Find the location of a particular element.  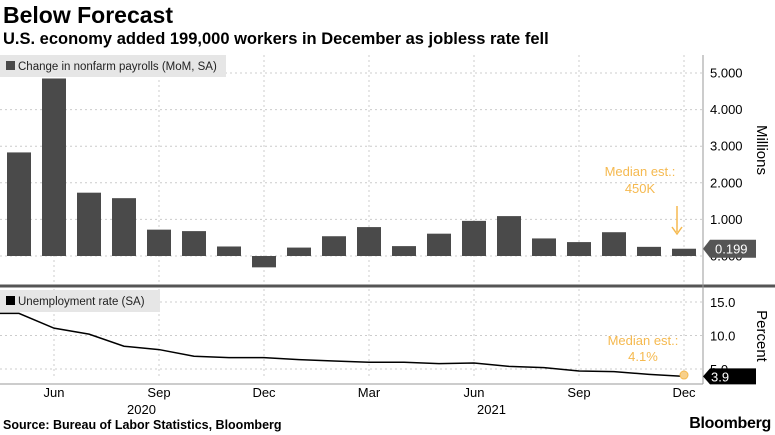

top-last-value-tag is located at coordinates (729, 248).